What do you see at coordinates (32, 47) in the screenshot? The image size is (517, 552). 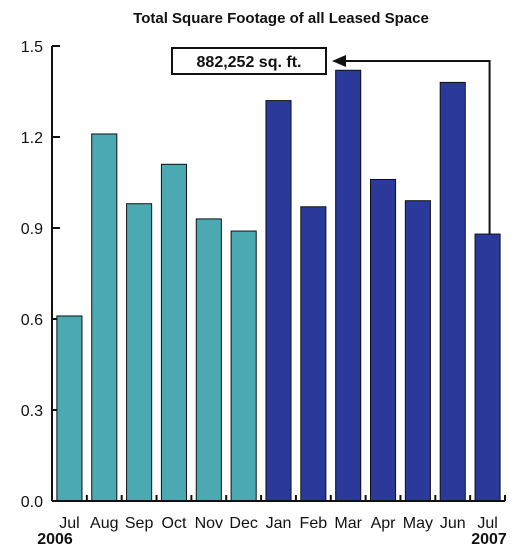 I see `y-tick-label: 1.5` at bounding box center [32, 47].